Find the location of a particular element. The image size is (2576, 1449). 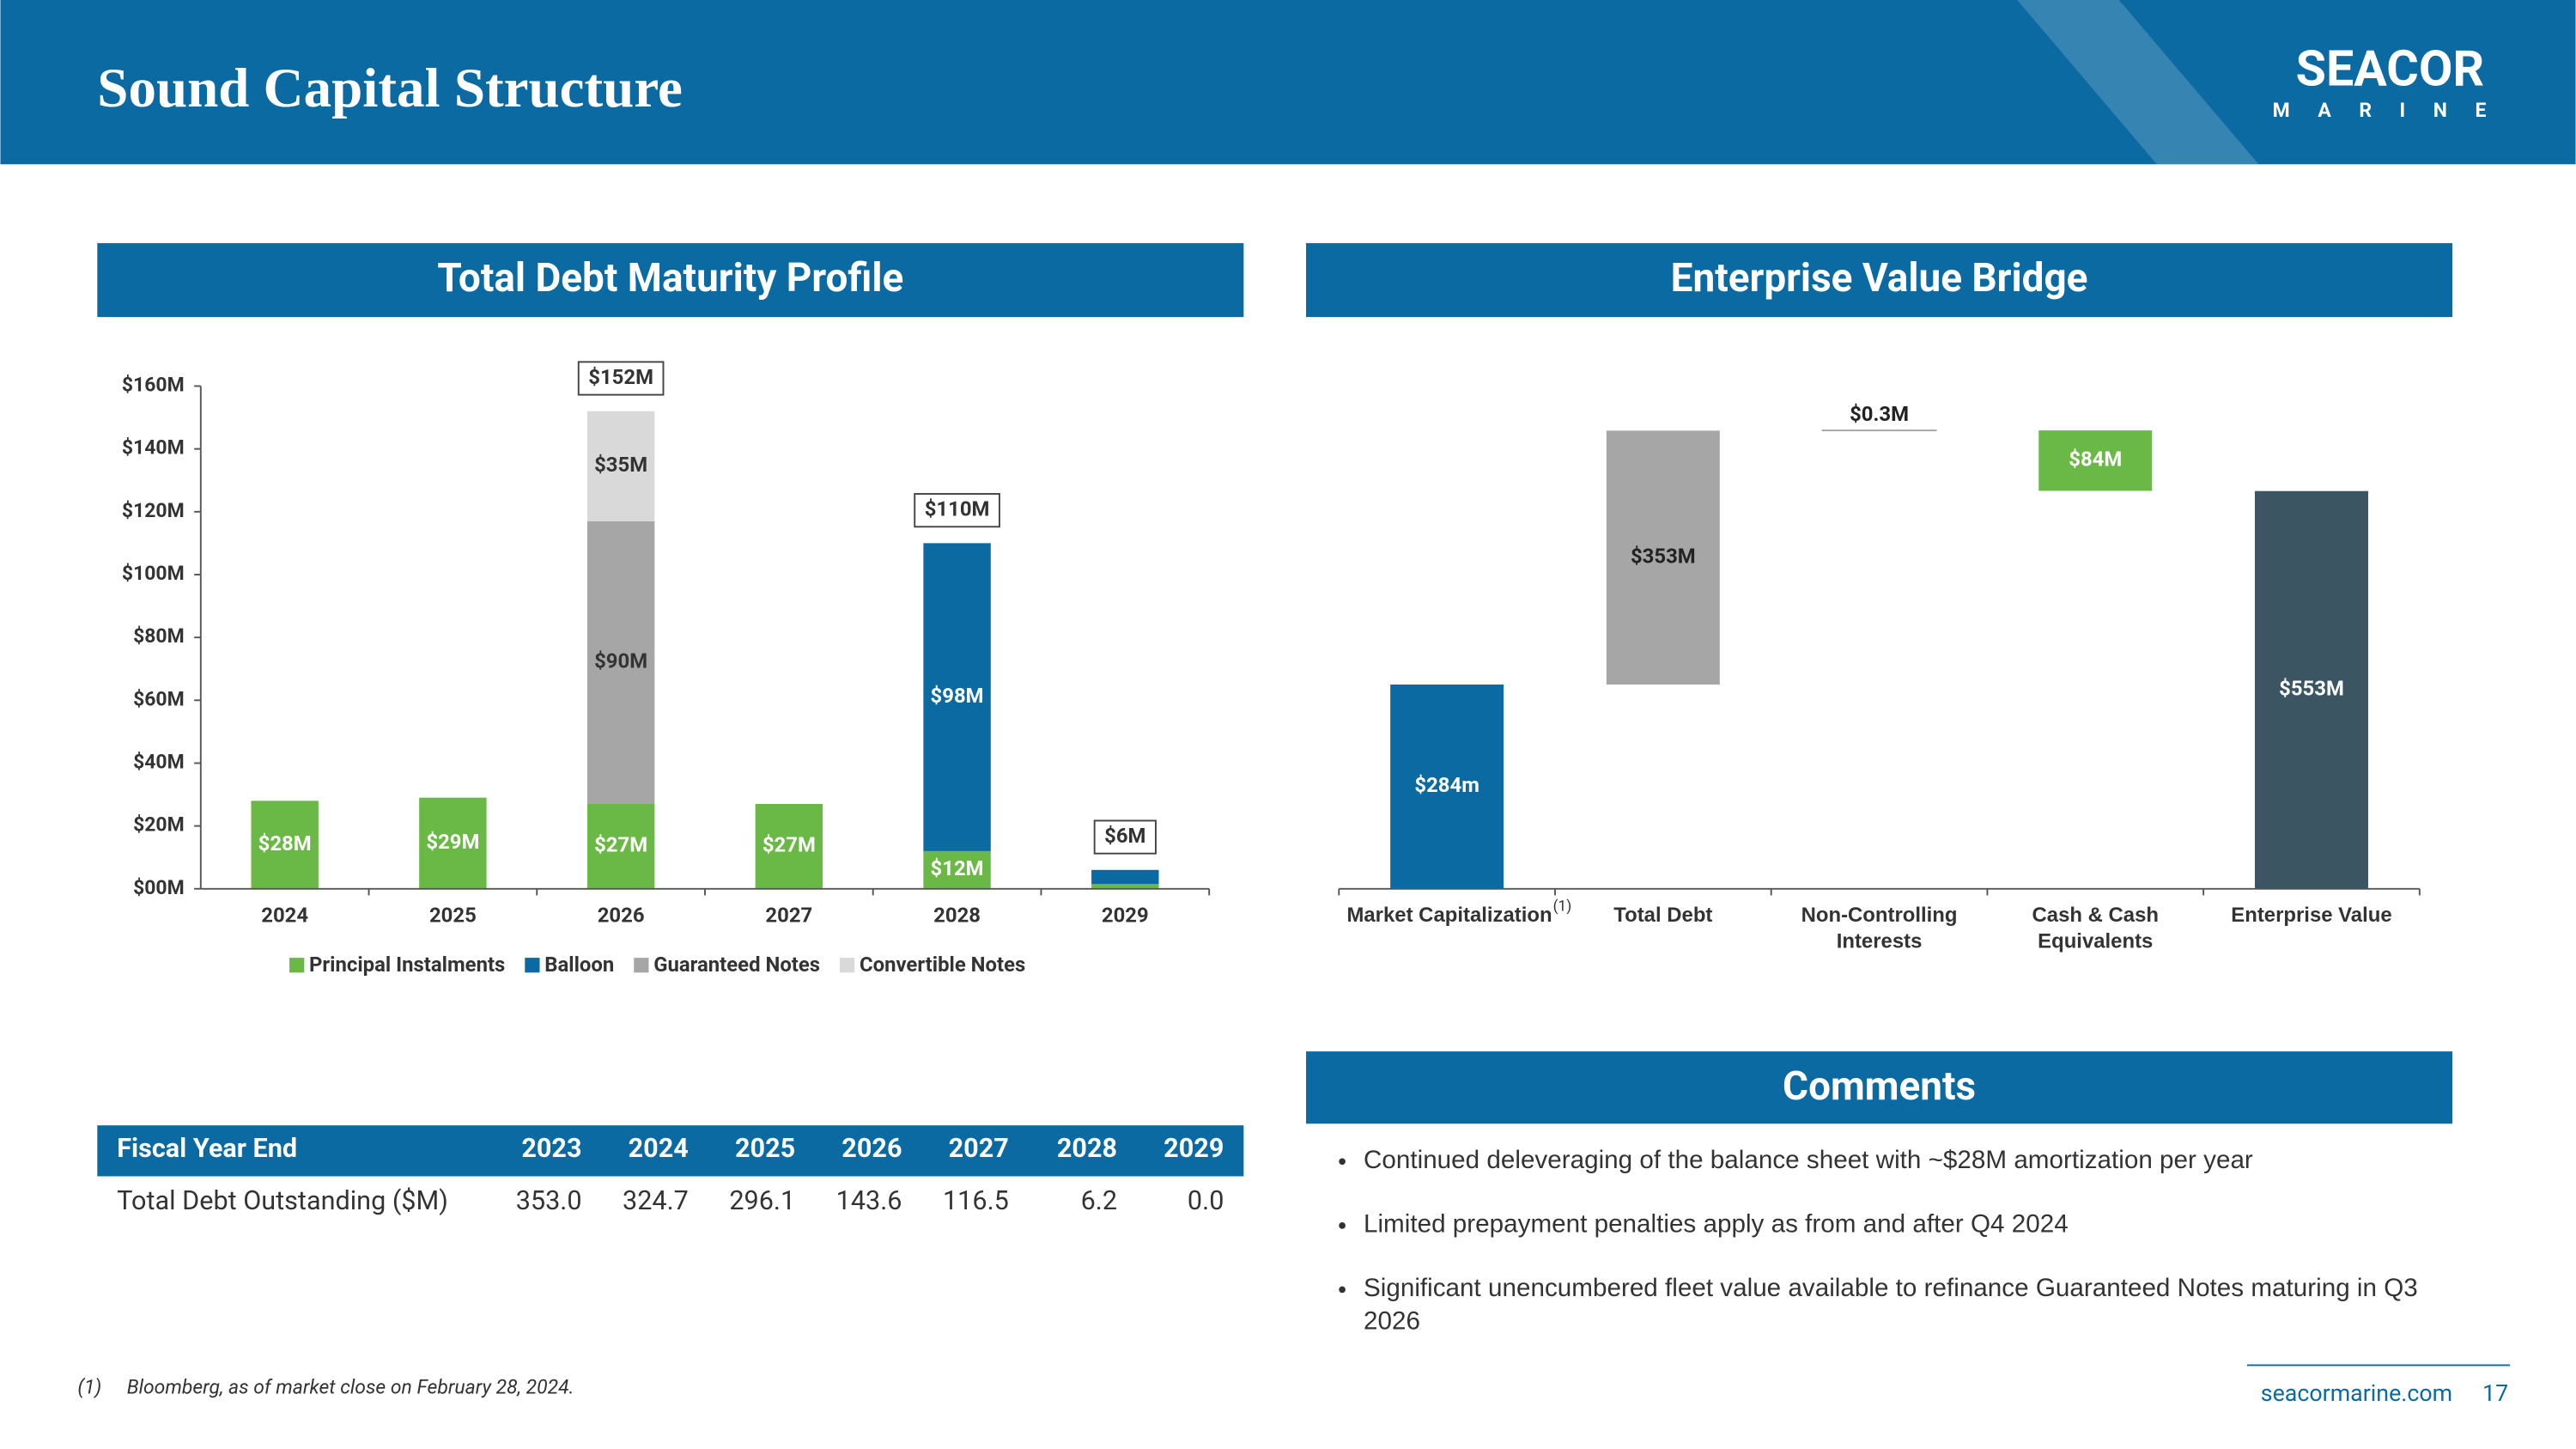

table-cell: 143.6 is located at coordinates (869, 1201).